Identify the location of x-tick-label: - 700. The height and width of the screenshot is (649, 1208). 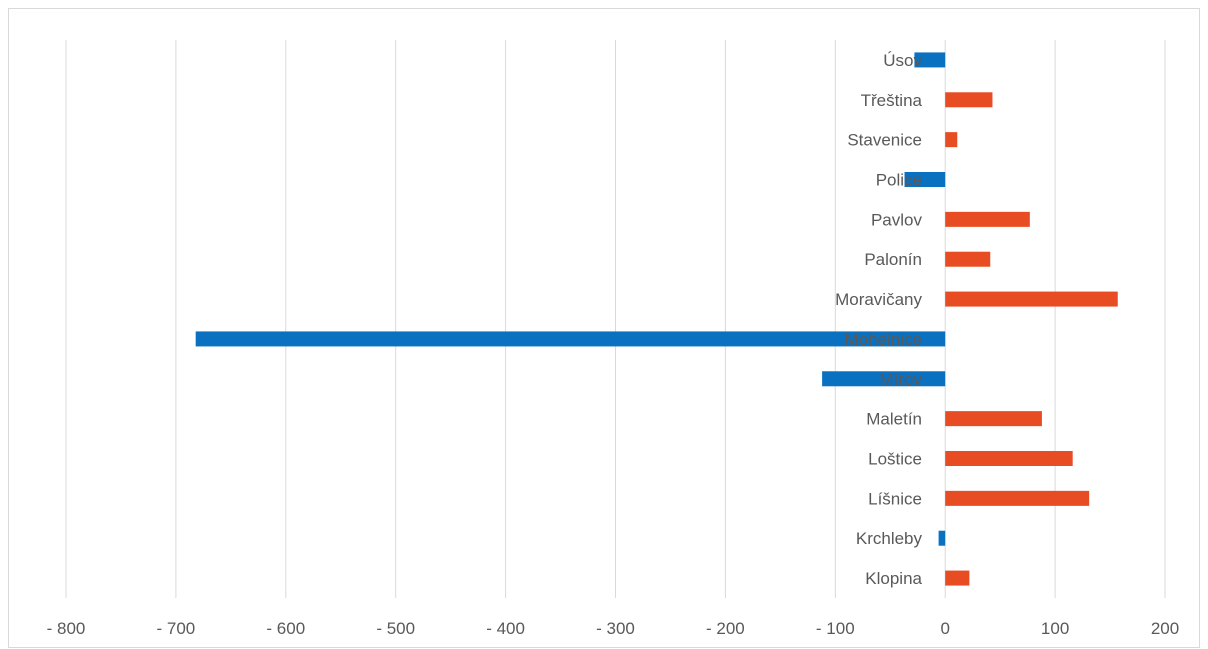
(176, 628).